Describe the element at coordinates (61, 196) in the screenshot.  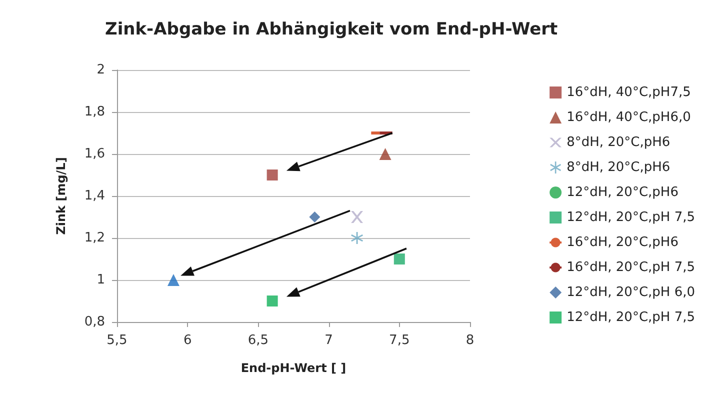
I see `y-axis-title: Zink [mg/L]` at that location.